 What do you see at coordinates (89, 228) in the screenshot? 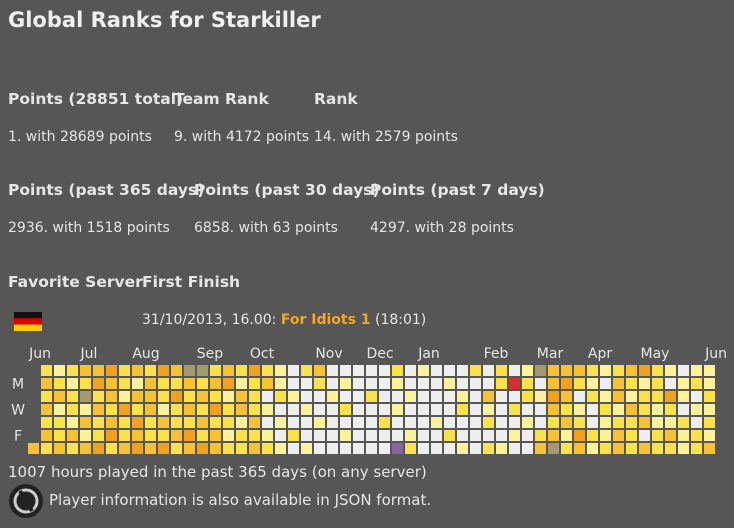
I see `rank-value: 2936. with 1518 points` at bounding box center [89, 228].